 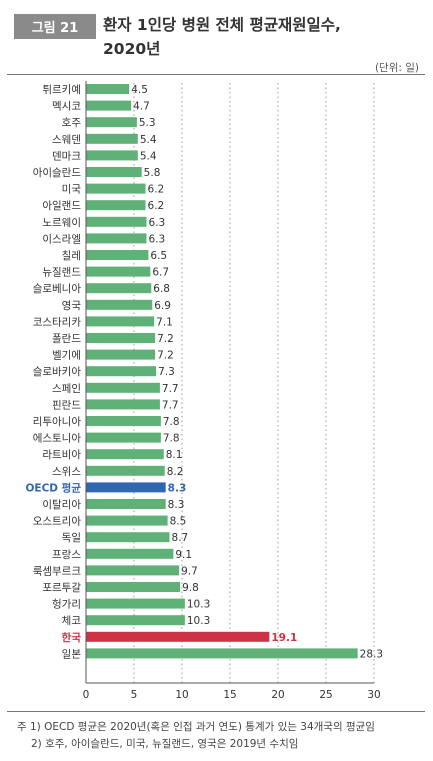 I want to click on category-label-29: 룩셈부르크, so click(x=57, y=571).